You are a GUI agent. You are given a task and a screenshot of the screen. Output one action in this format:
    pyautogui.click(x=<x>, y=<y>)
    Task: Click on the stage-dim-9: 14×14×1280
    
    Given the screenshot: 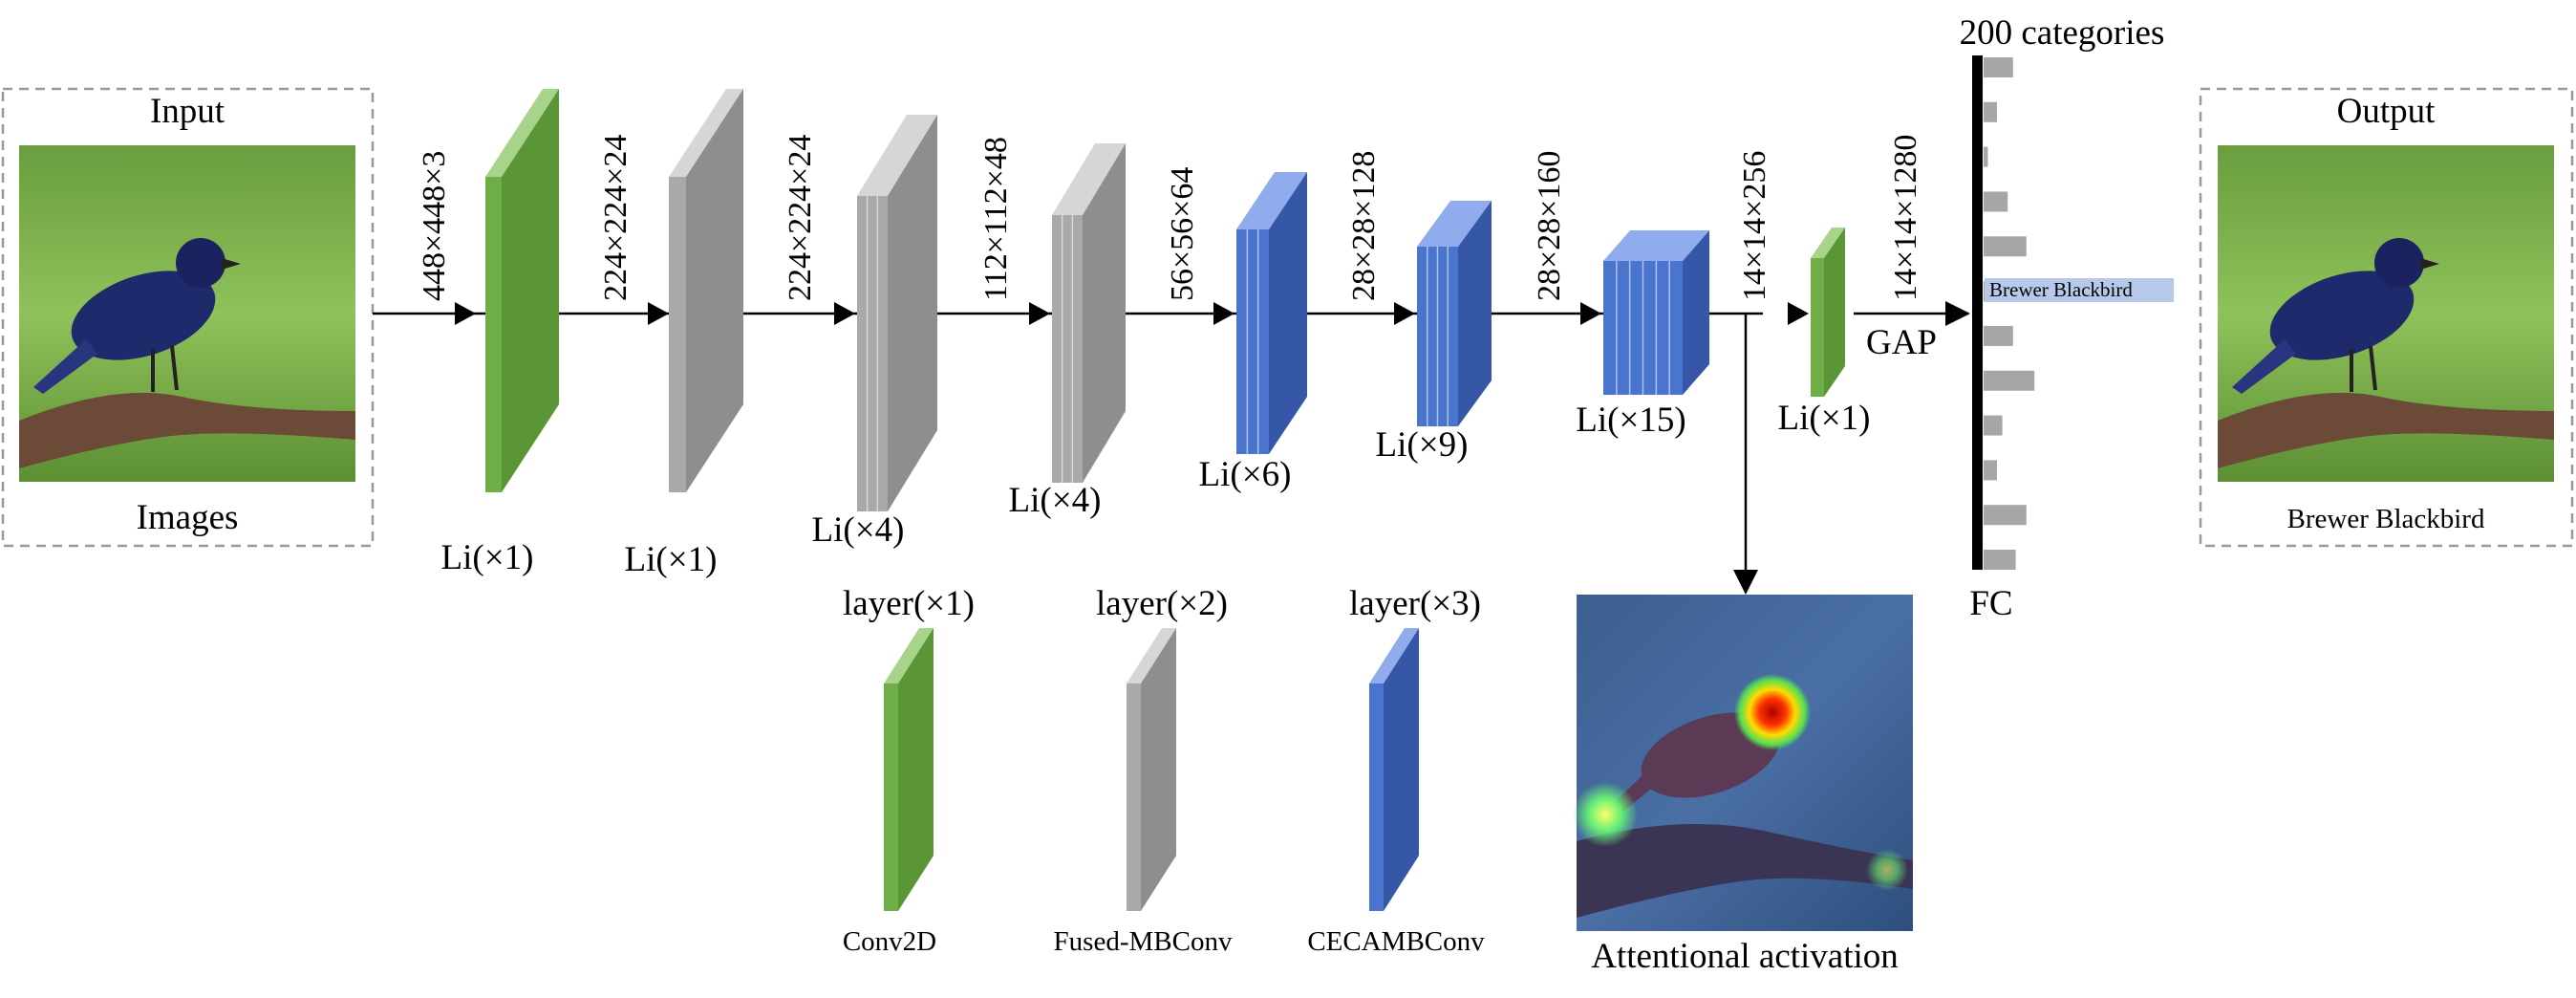 What is the action you would take?
    pyautogui.click(x=1905, y=218)
    